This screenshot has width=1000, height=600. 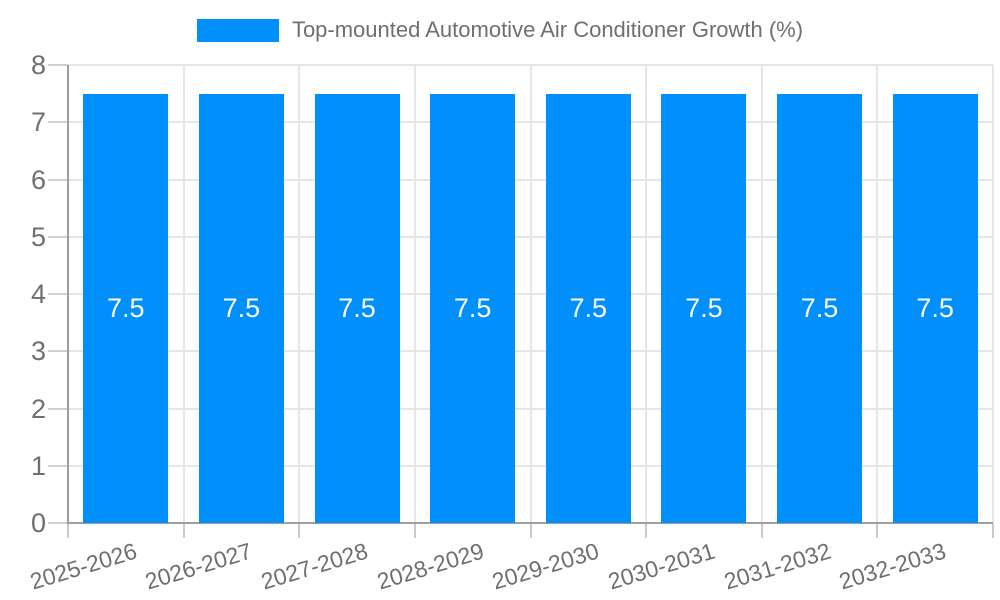 What do you see at coordinates (237, 30) in the screenshot?
I see `legend-swatch` at bounding box center [237, 30].